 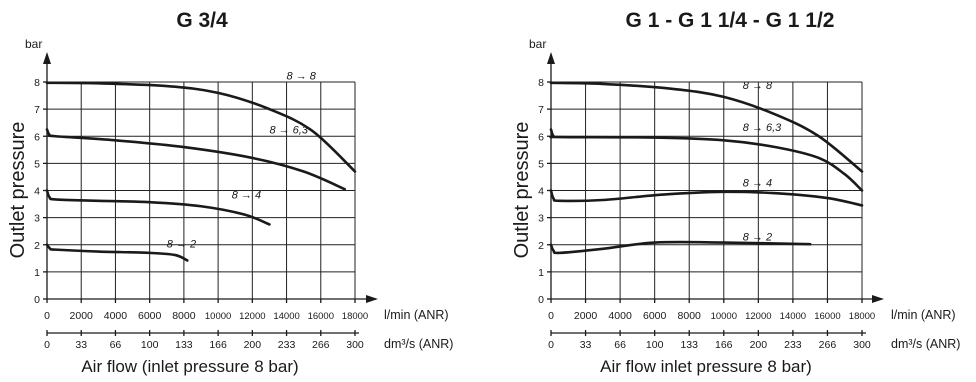 What do you see at coordinates (730, 20) in the screenshot?
I see `chart-title: G 1 - G 1 1/4 - G 1 1/2` at bounding box center [730, 20].